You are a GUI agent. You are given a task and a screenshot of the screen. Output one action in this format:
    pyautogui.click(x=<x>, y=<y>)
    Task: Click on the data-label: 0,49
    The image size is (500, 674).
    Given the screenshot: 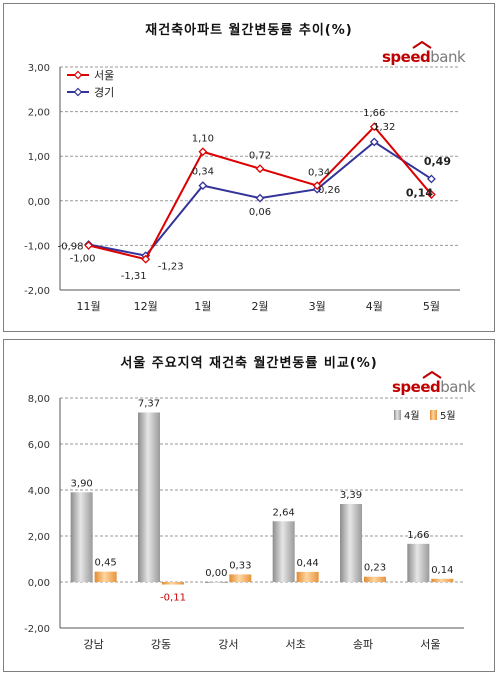 What is the action you would take?
    pyautogui.click(x=437, y=161)
    